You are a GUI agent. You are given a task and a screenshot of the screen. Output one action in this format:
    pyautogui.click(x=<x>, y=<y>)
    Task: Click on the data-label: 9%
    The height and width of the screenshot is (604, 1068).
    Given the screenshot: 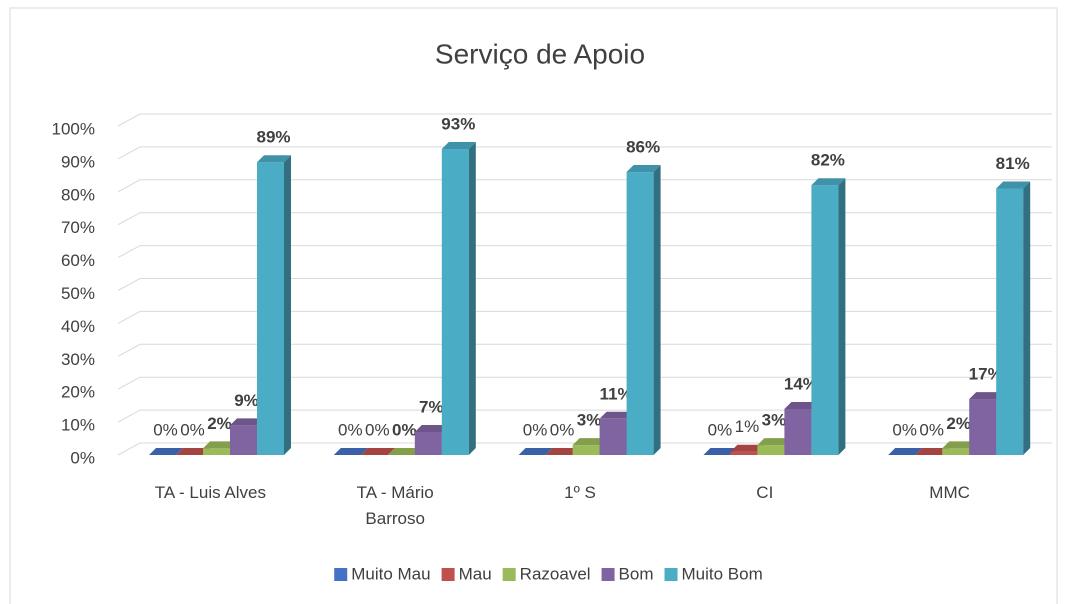 What is the action you would take?
    pyautogui.click(x=246, y=400)
    